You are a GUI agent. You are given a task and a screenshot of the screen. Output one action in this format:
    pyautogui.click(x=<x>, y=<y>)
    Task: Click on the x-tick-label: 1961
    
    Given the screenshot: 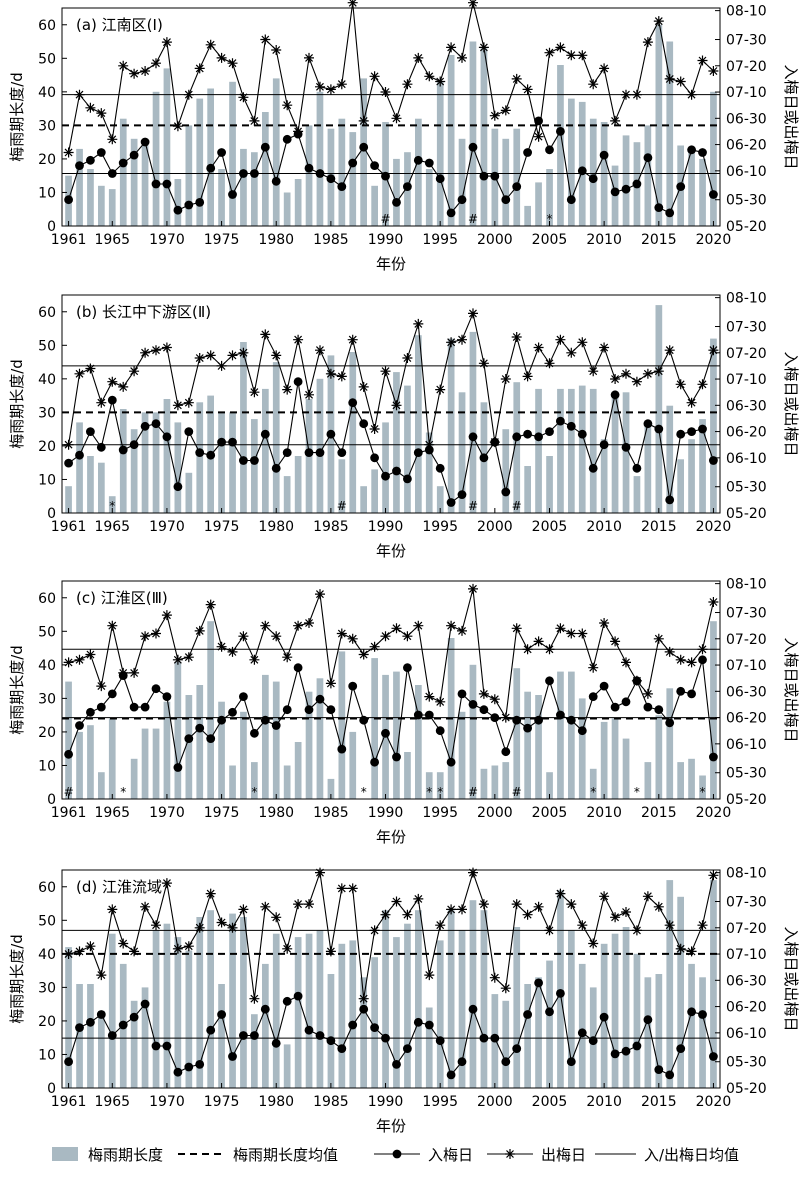 What is the action you would take?
    pyautogui.click(x=69, y=813)
    